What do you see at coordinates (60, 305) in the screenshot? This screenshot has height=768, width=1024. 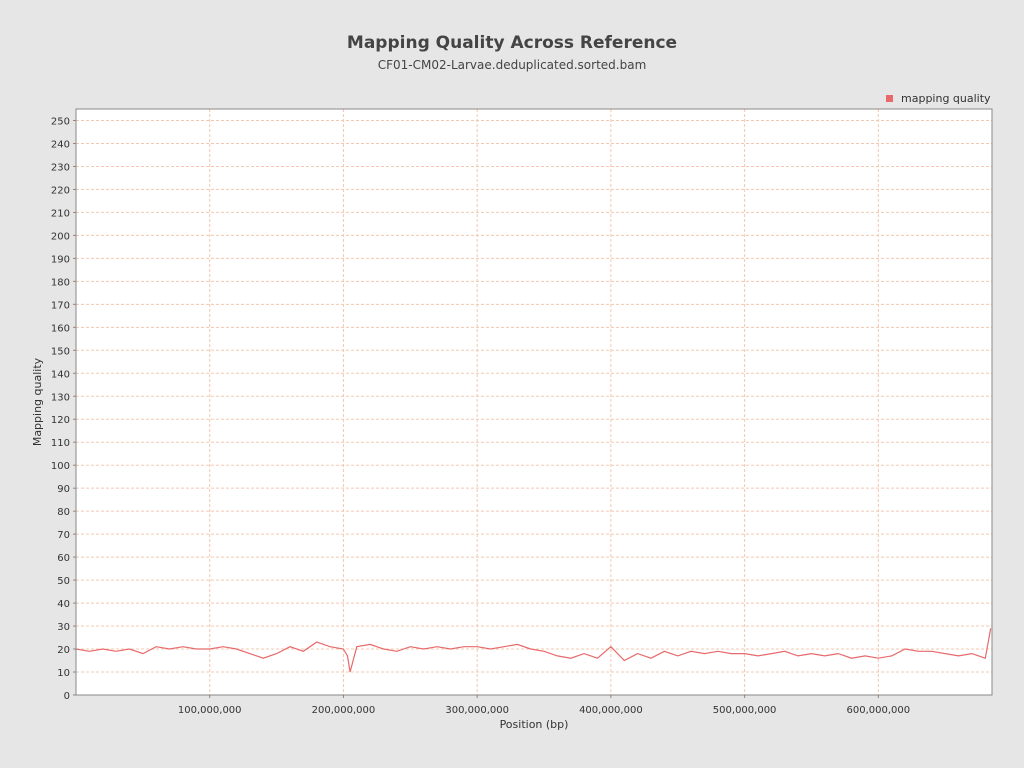 I see `y-tick-label: 170` at bounding box center [60, 305].